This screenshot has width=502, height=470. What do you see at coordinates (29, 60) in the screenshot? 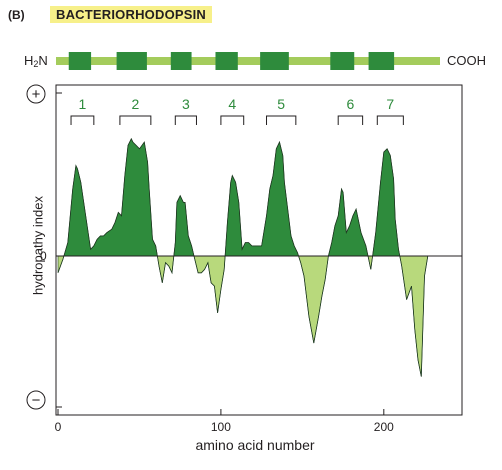
I see `n-terminus-h: H` at bounding box center [29, 60].